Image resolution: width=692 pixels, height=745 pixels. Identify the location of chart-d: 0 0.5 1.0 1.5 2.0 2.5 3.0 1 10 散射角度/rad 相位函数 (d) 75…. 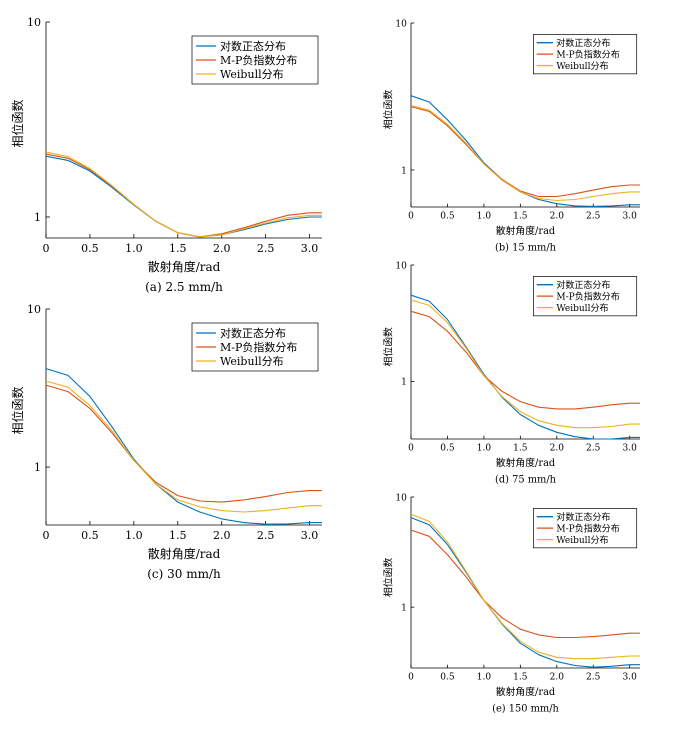
(510, 373).